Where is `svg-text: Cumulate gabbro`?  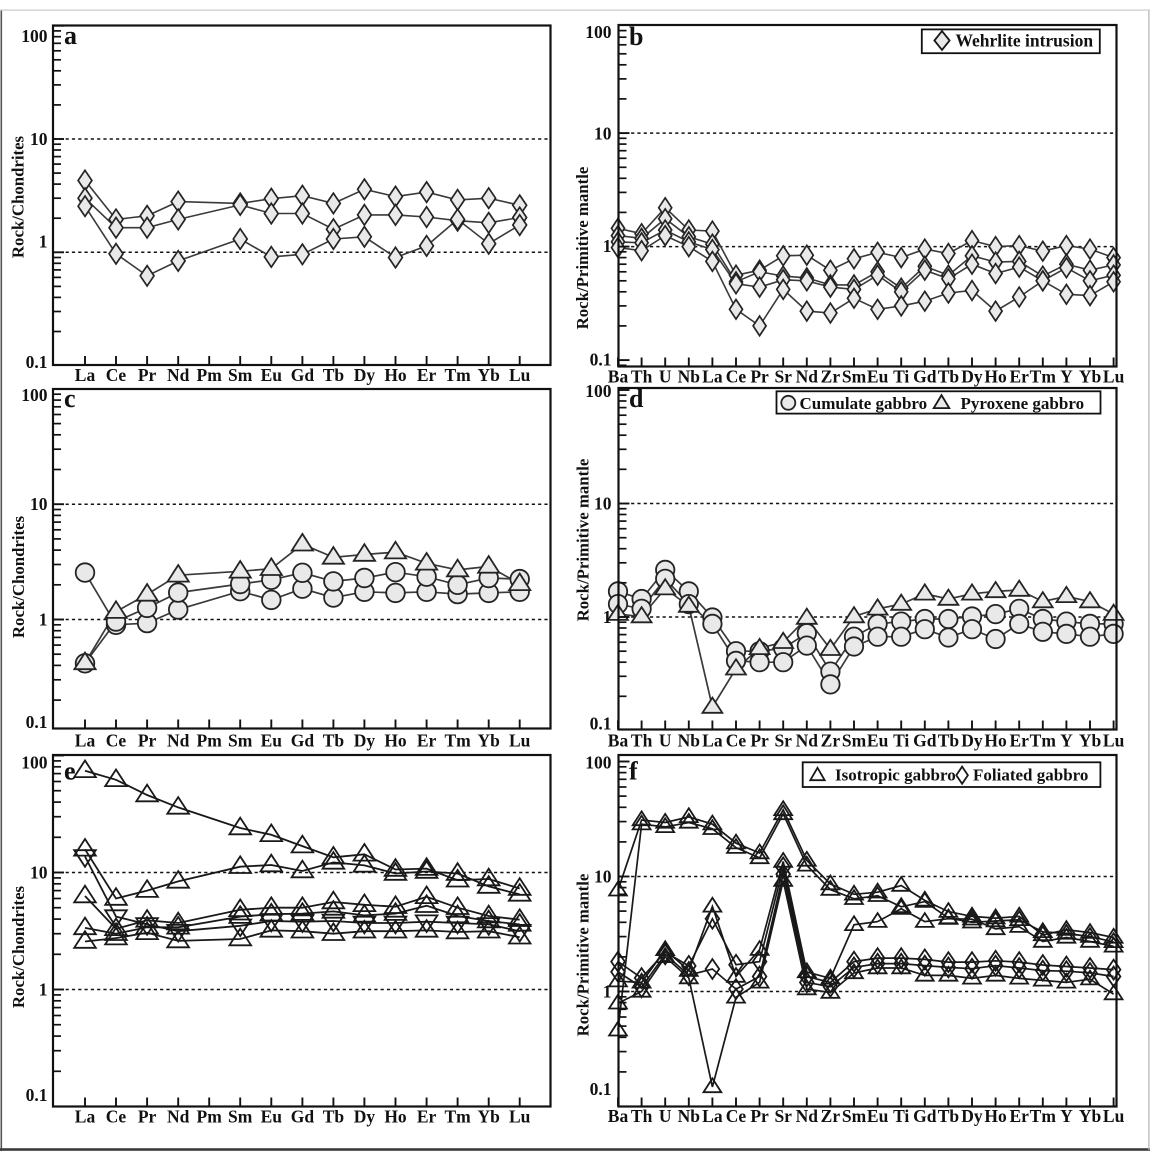 svg-text: Cumulate gabbro is located at coordinates (864, 403).